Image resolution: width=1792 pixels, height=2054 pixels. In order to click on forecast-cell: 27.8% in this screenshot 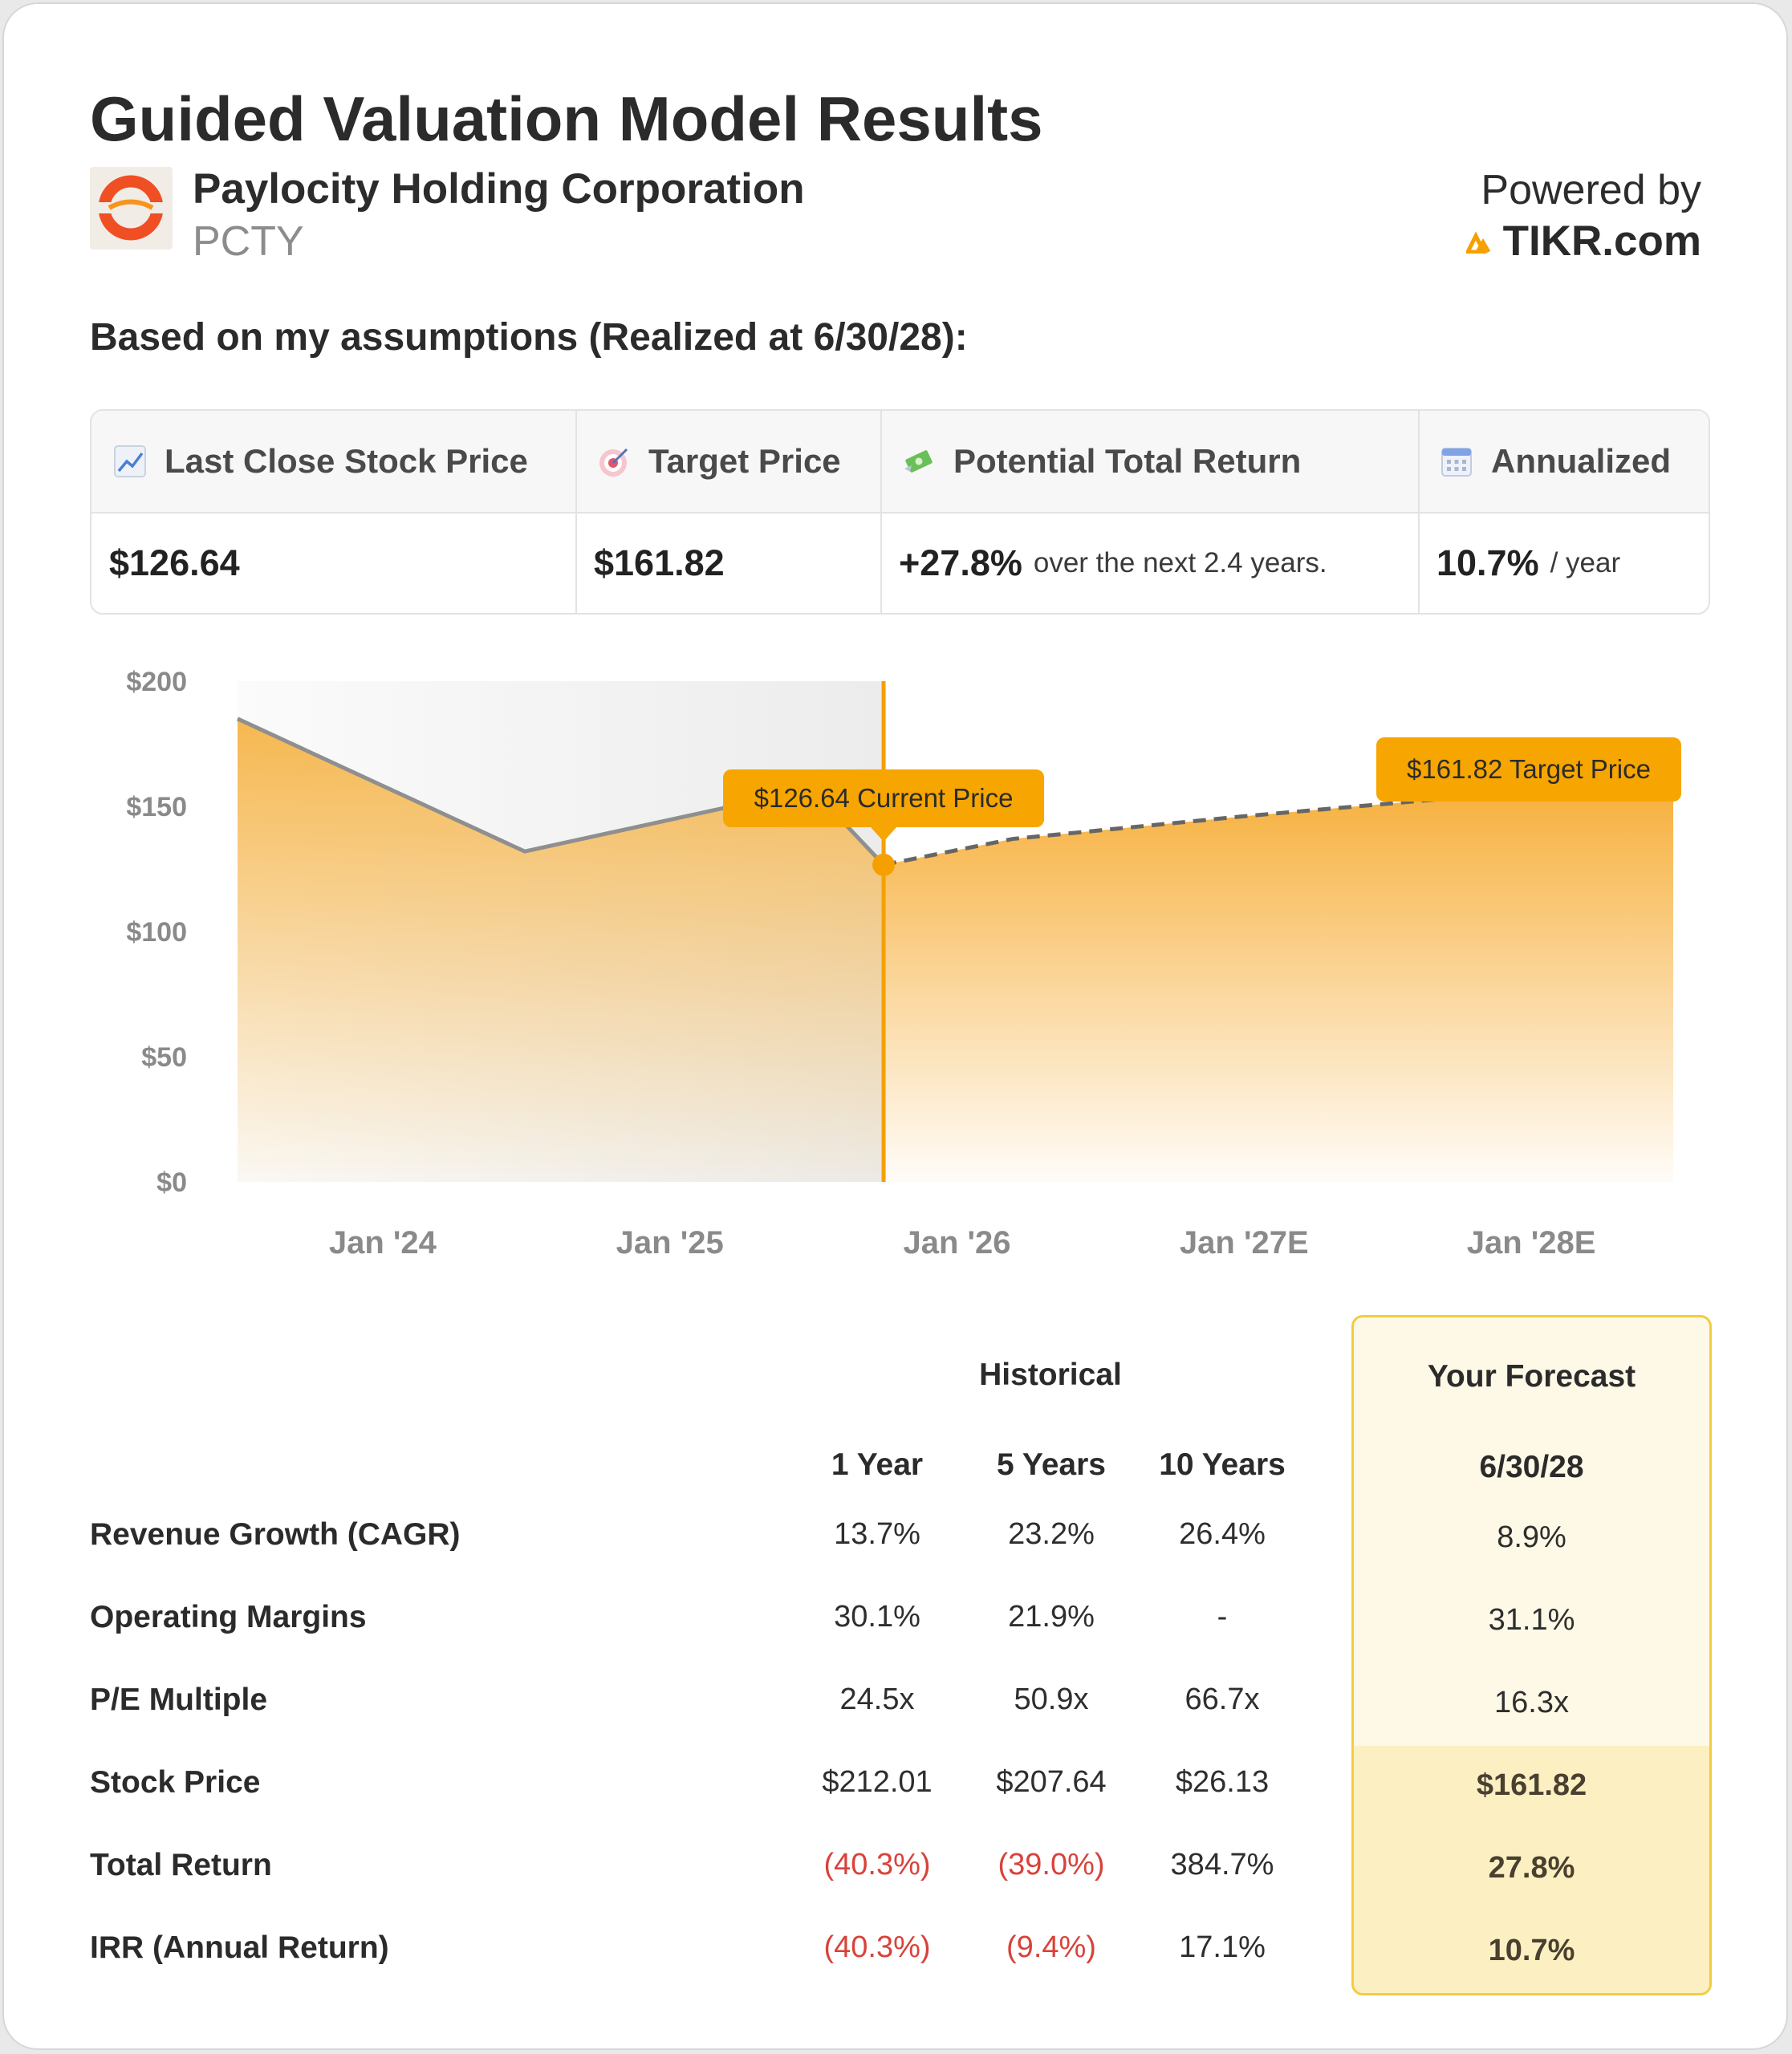, I will do `click(1531, 1868)`.